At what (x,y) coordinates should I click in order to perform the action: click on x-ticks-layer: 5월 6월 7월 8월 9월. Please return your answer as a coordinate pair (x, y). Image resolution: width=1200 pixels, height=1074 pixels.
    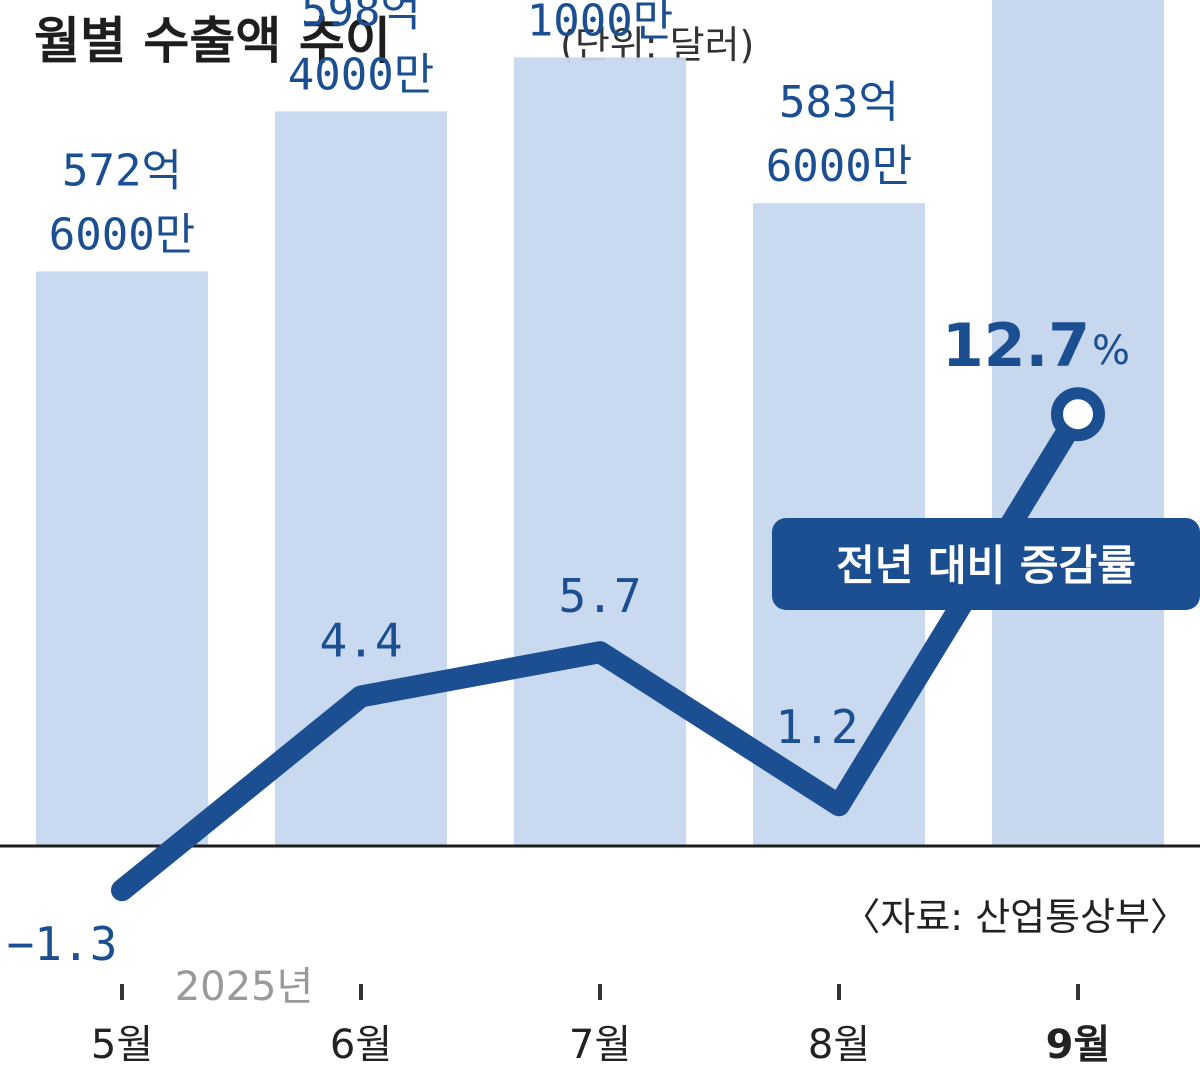
    Looking at the image, I should click on (600, 1026).